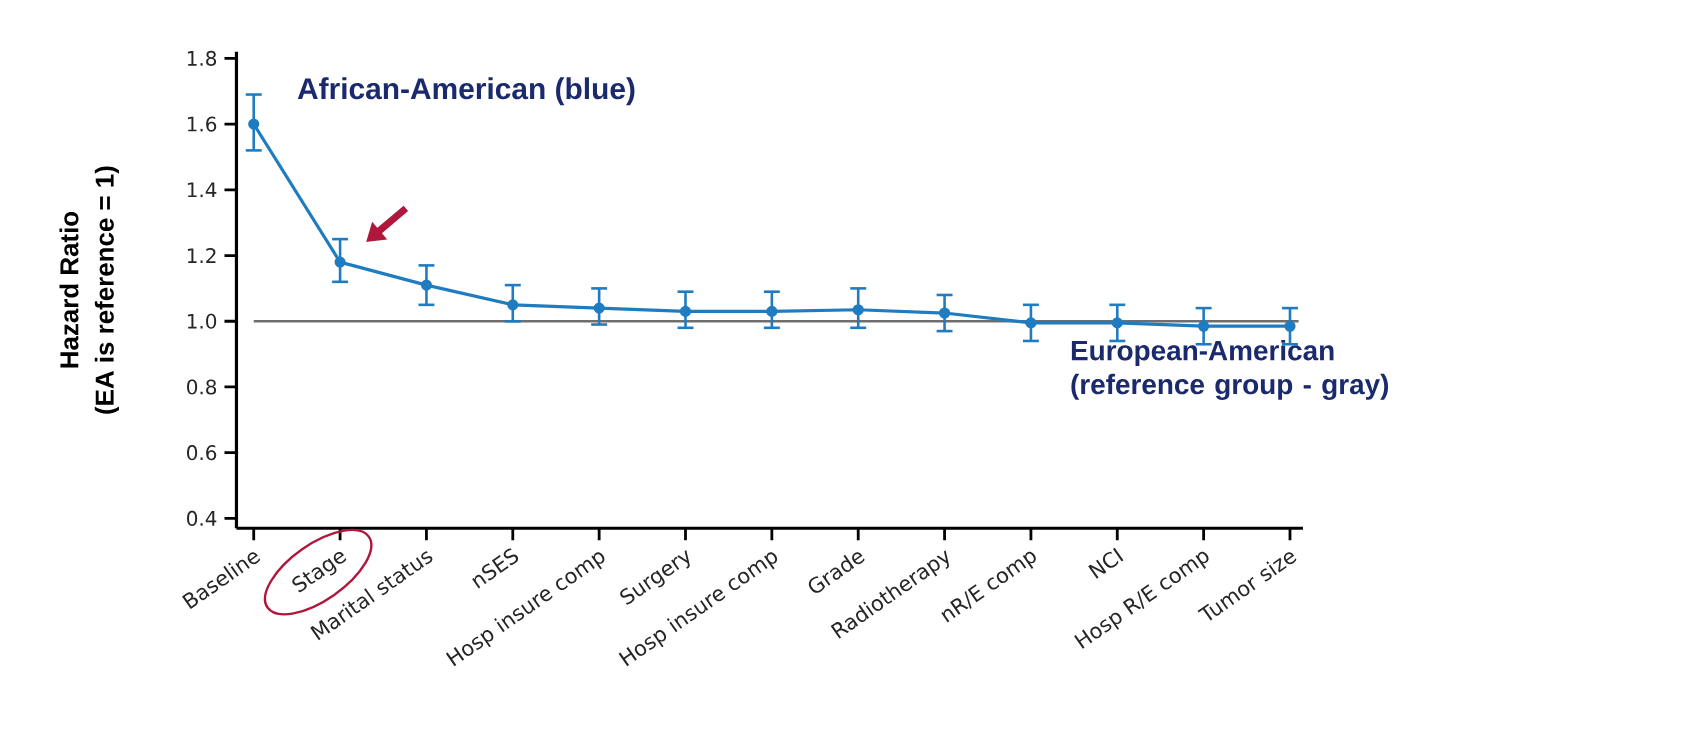  What do you see at coordinates (202, 453) in the screenshot?
I see `y-tick-label: 0.6` at bounding box center [202, 453].